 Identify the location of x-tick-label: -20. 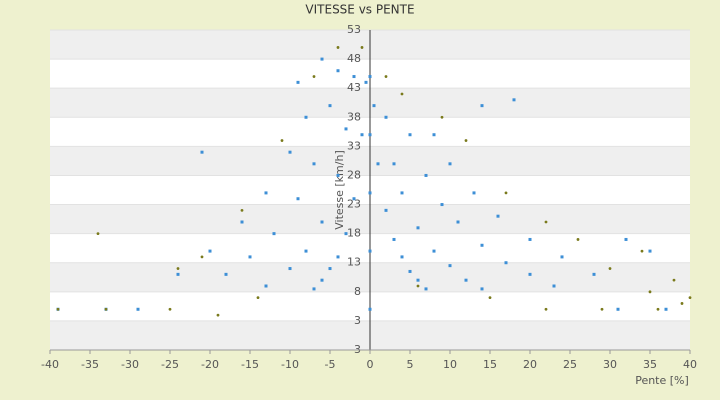
(210, 364).